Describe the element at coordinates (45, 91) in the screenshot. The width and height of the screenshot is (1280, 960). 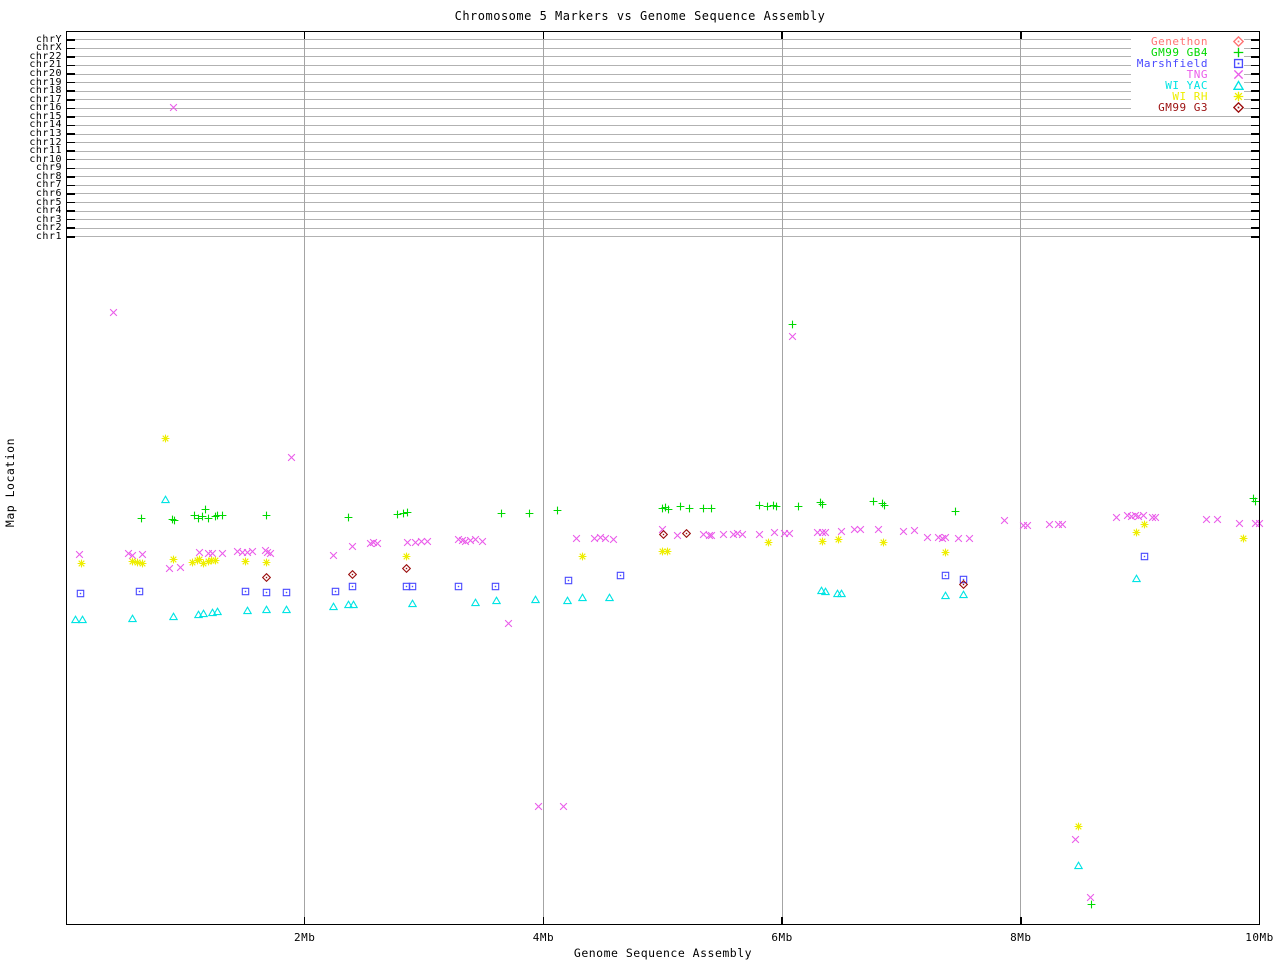
I see `chromosome-label: chr18` at that location.